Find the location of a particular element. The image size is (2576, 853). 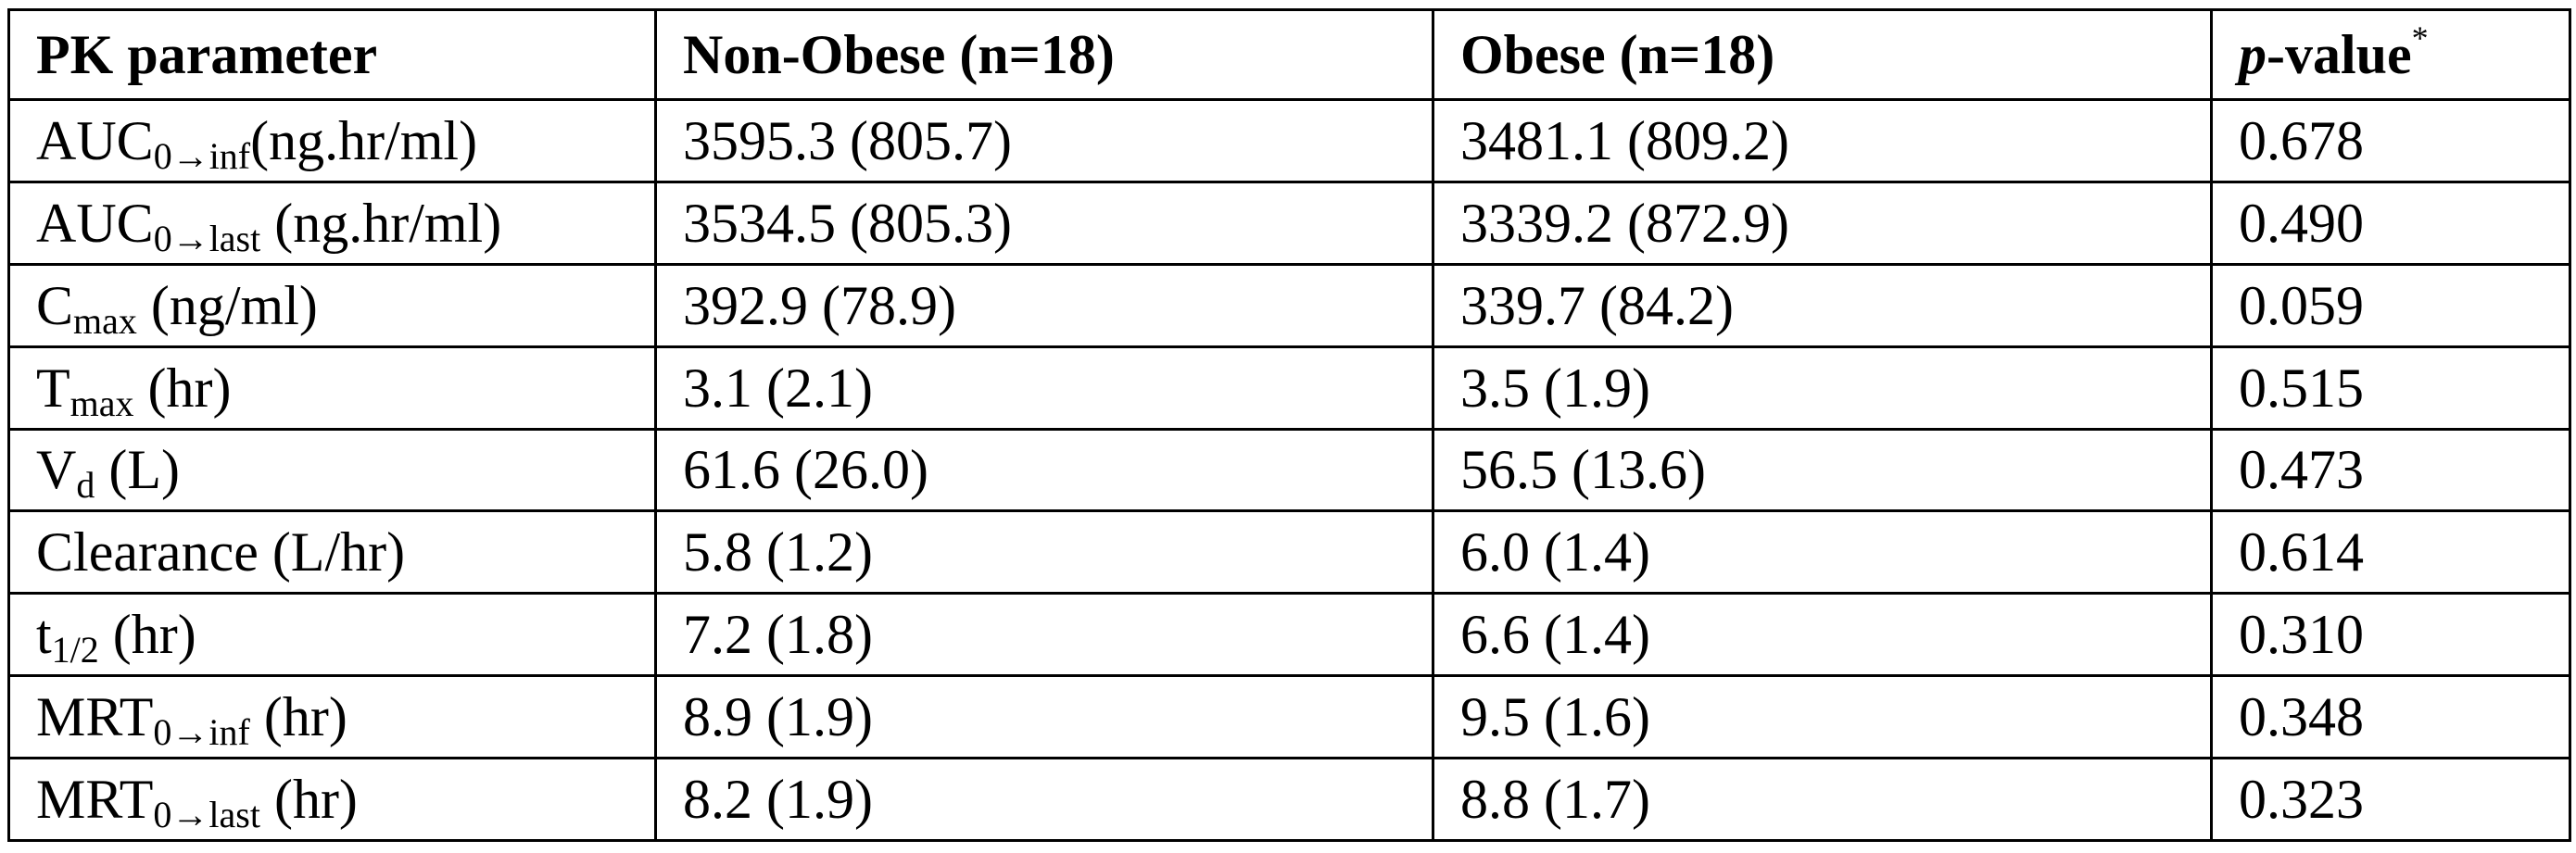

header-non-obese: Non-Obese (n=18) is located at coordinates (1044, 54).